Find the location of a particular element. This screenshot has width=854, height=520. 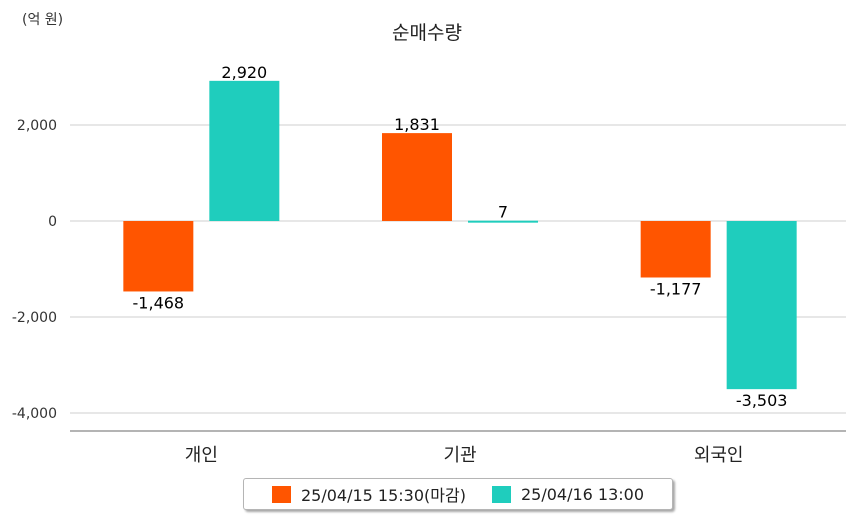

data-label: 2,920 is located at coordinates (244, 72).